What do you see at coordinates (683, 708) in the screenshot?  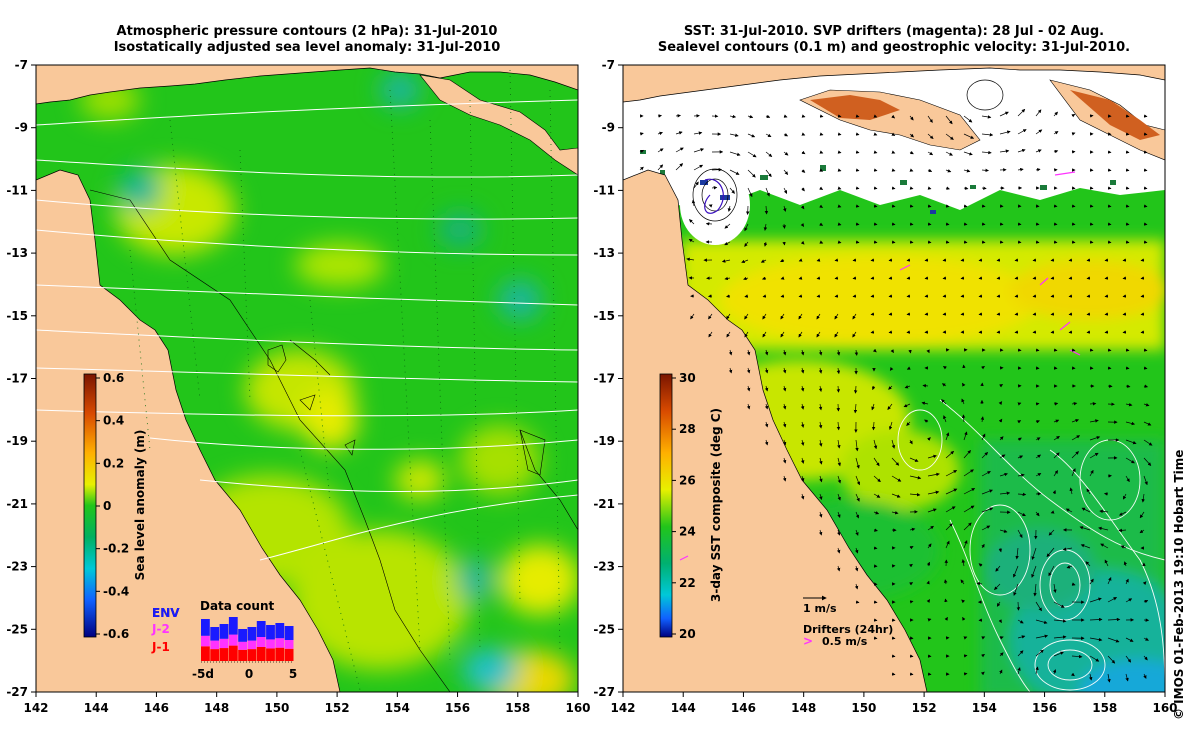 I see `right-lon-label: 144` at bounding box center [683, 708].